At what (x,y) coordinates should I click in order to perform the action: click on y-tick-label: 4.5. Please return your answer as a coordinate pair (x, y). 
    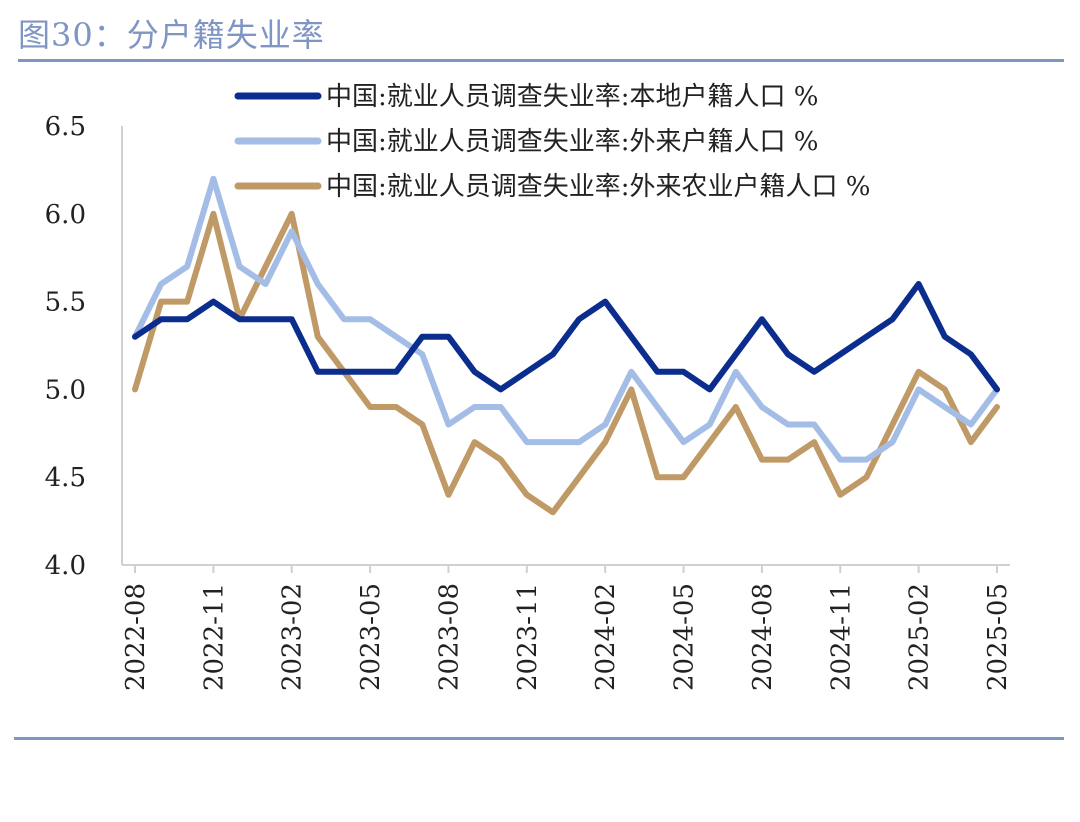
    Looking at the image, I should click on (65, 478).